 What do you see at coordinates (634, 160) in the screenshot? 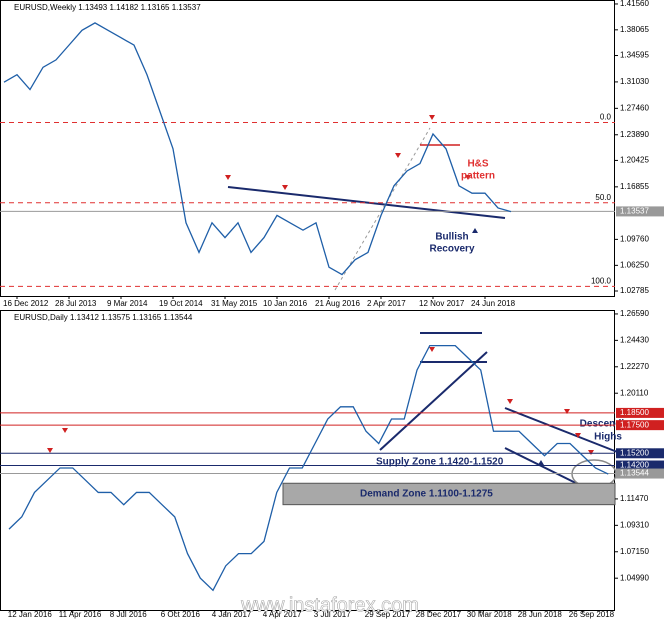
I see `y-tick-label: 1.20425` at bounding box center [634, 160].